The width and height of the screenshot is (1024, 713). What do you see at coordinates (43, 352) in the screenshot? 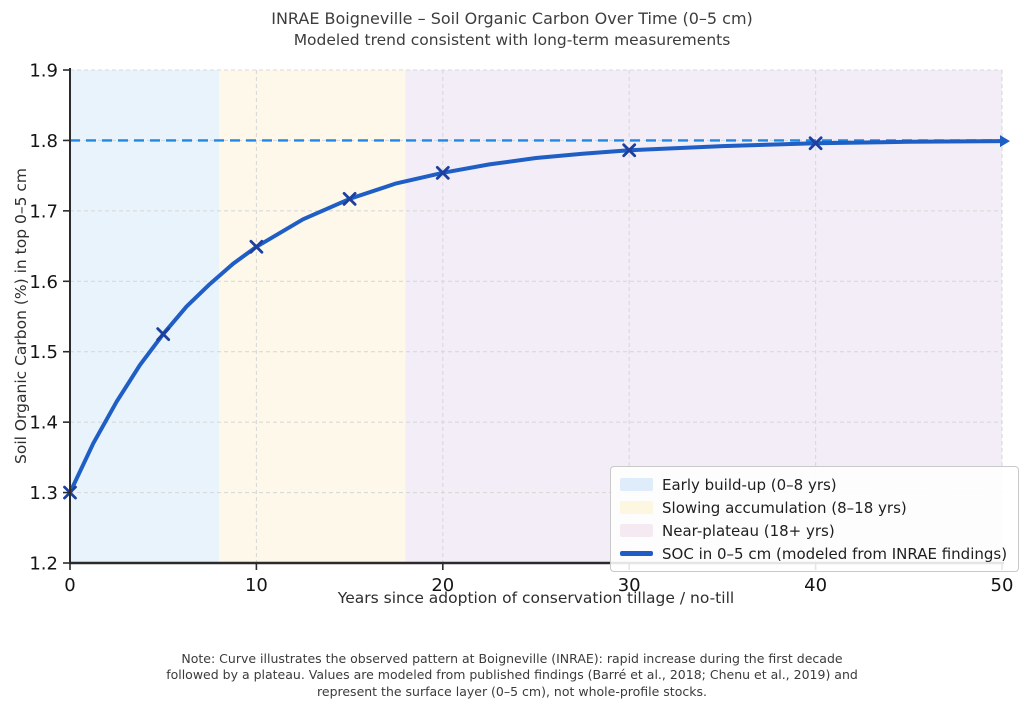
I see `y-tick-label: 1.5` at bounding box center [43, 352].